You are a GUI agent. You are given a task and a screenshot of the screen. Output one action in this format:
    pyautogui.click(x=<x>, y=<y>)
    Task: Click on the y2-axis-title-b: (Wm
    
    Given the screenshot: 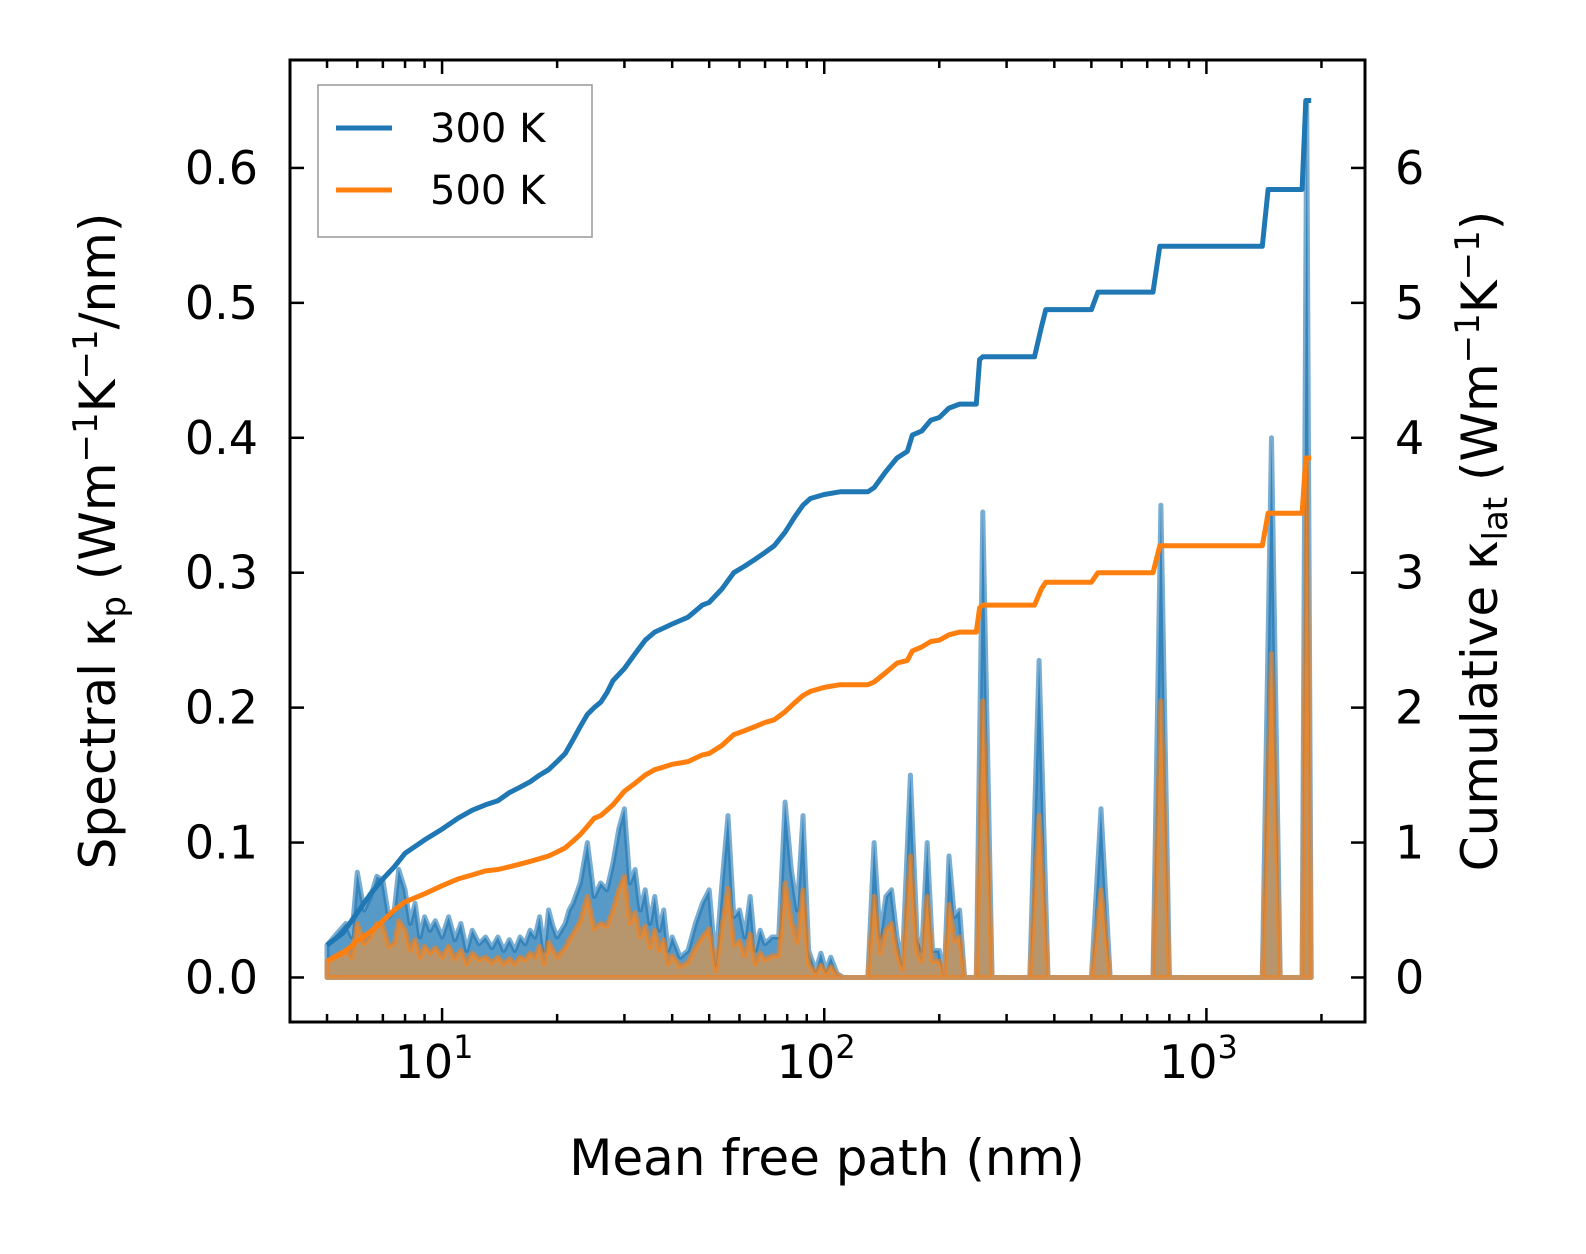 What is the action you would take?
    pyautogui.click(x=1480, y=430)
    